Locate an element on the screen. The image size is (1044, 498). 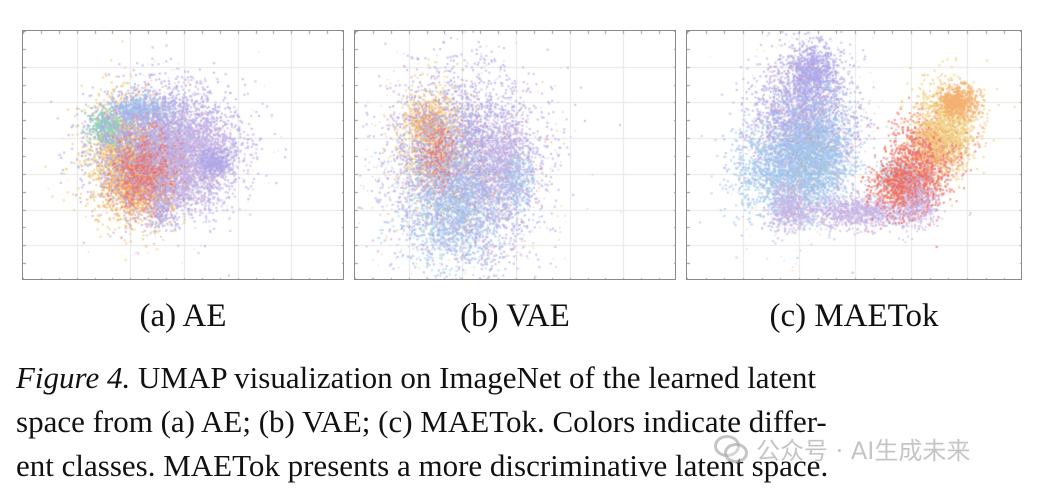
wechat-icon is located at coordinates (731, 448).